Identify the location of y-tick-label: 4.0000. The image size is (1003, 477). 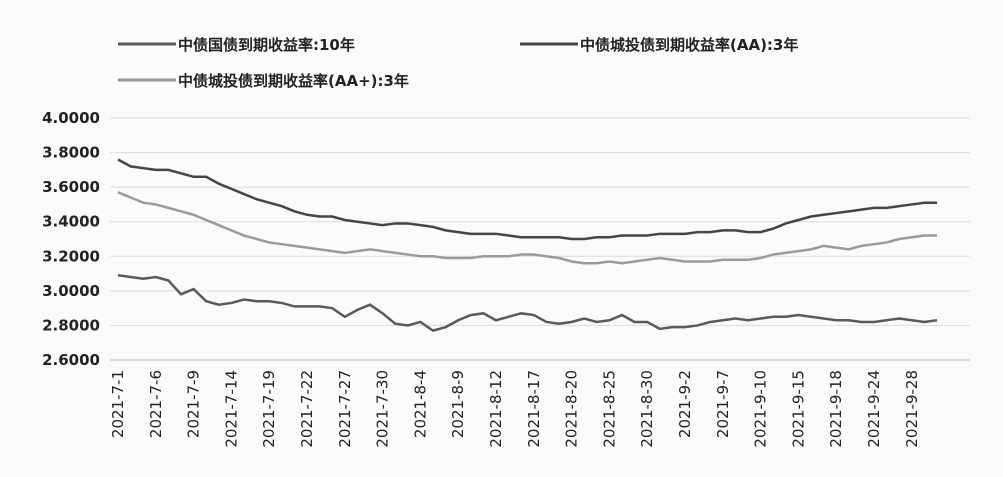
(71, 118).